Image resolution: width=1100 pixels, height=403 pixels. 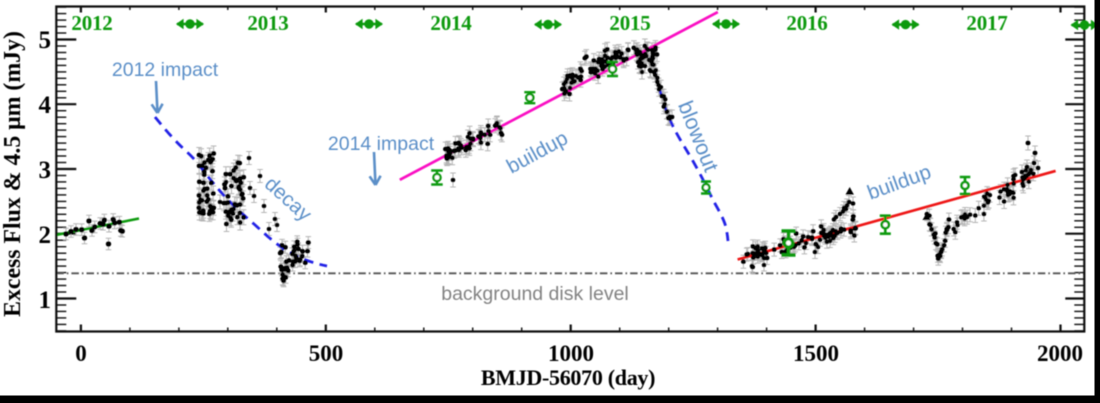 I want to click on svg-text: 2012, so click(x=91, y=23).